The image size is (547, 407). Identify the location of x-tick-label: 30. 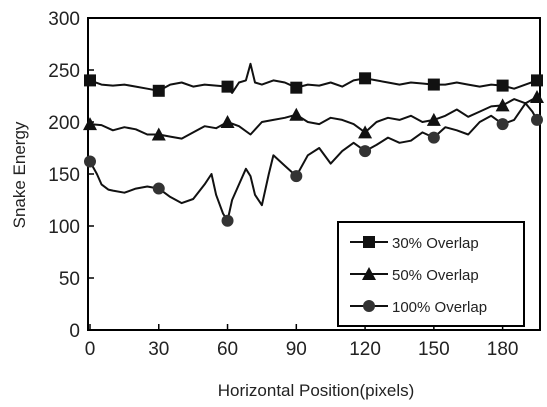
(158, 349).